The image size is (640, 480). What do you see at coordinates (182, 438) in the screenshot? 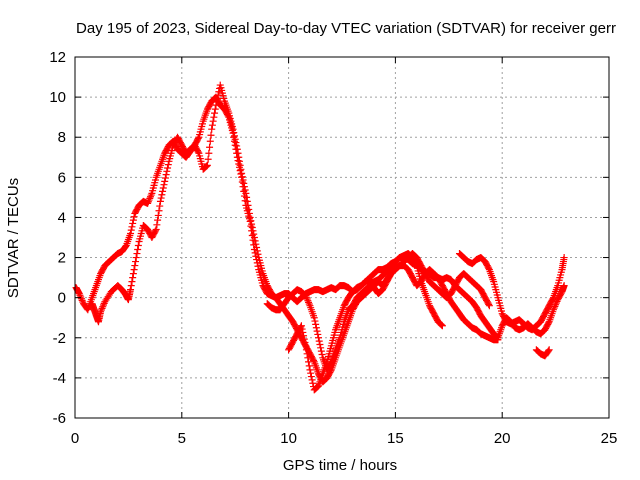
I see `x-tick-label: 5` at bounding box center [182, 438].